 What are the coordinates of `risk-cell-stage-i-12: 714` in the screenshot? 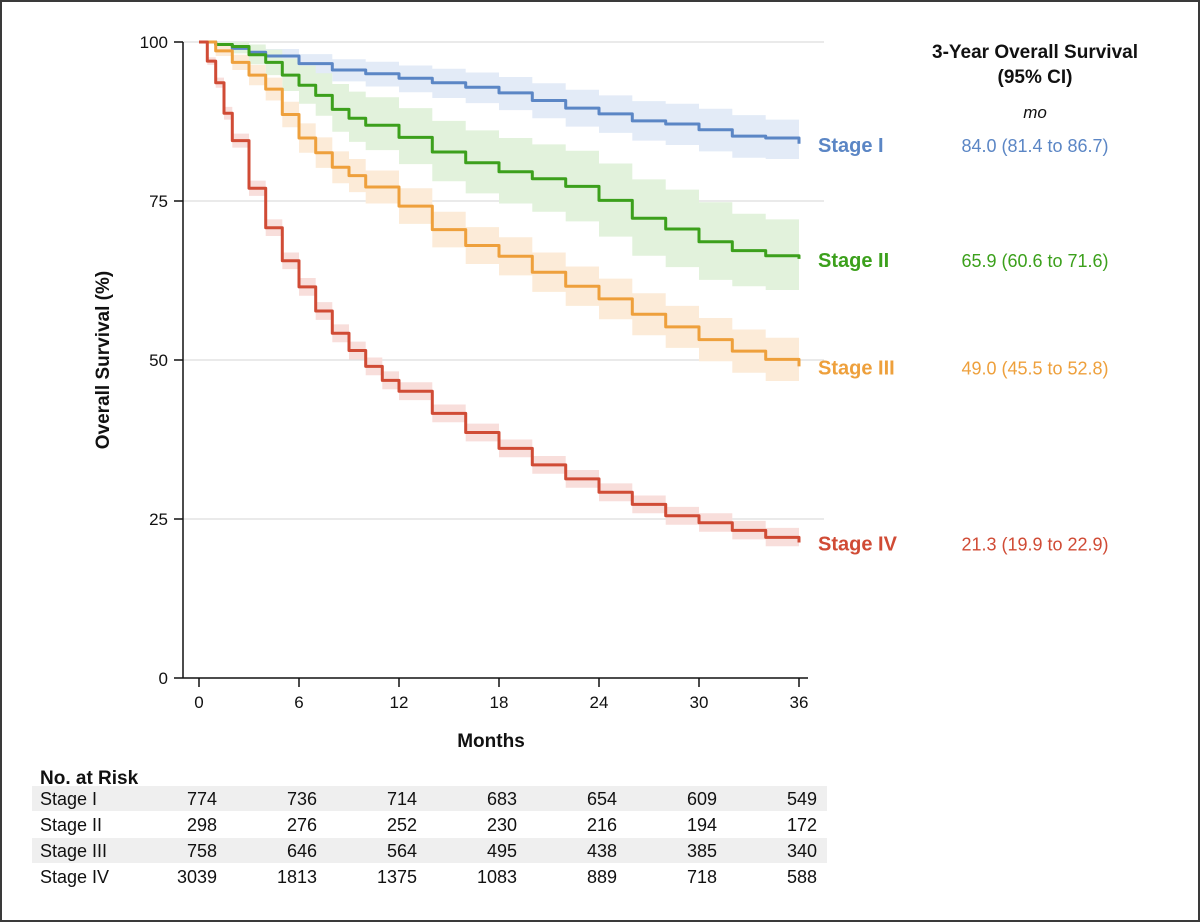 It's located at (402, 799).